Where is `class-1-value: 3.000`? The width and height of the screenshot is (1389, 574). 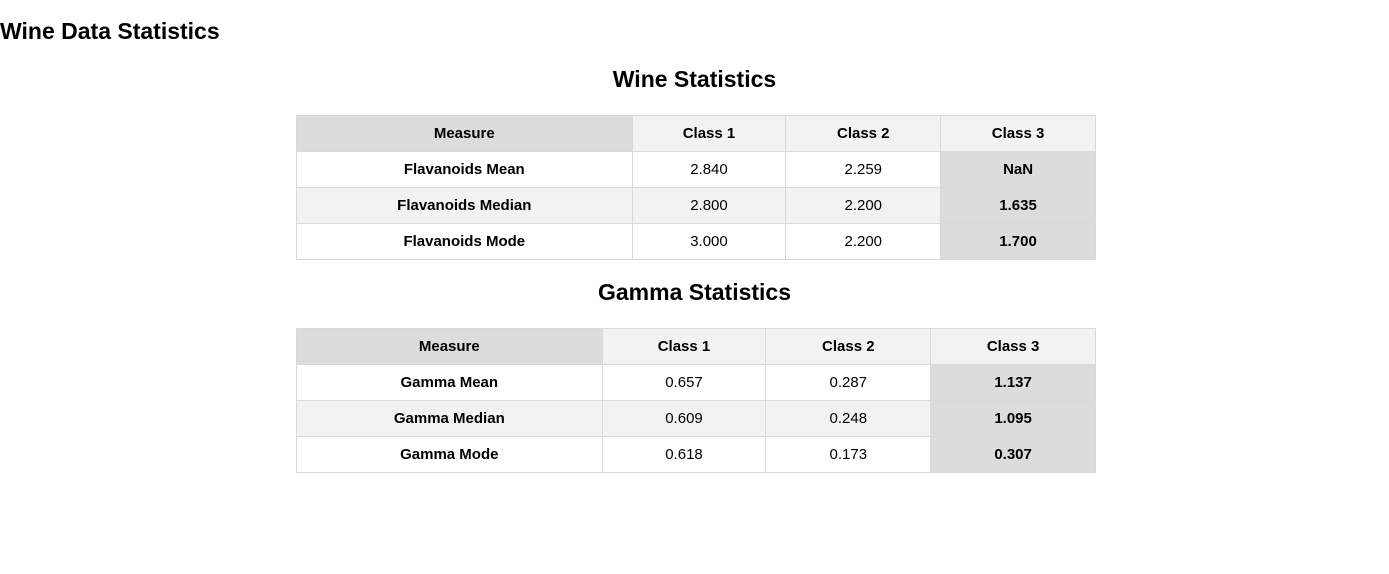
class-1-value: 3.000 is located at coordinates (709, 241).